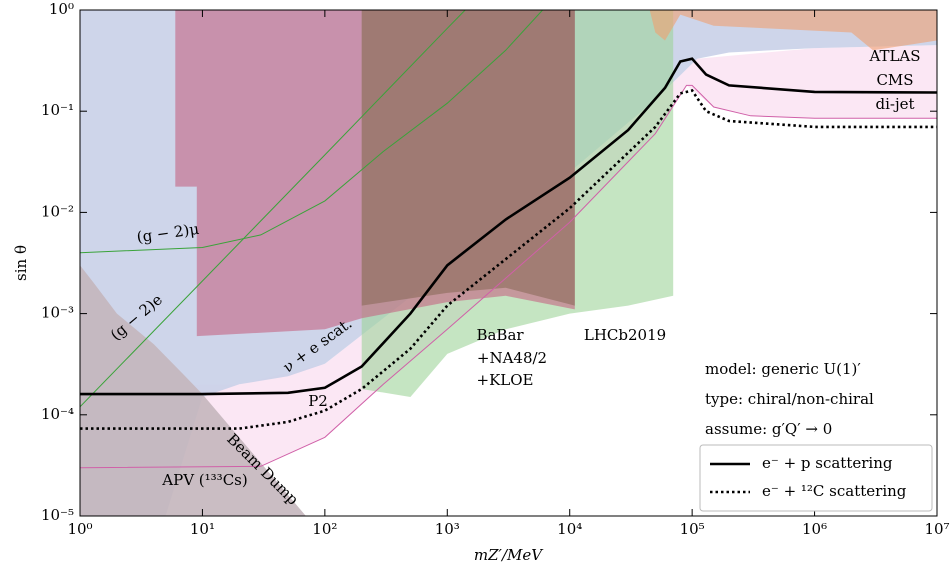 The height and width of the screenshot is (574, 952). I want to click on legend-note: model: generic U(1)′, so click(783, 369).